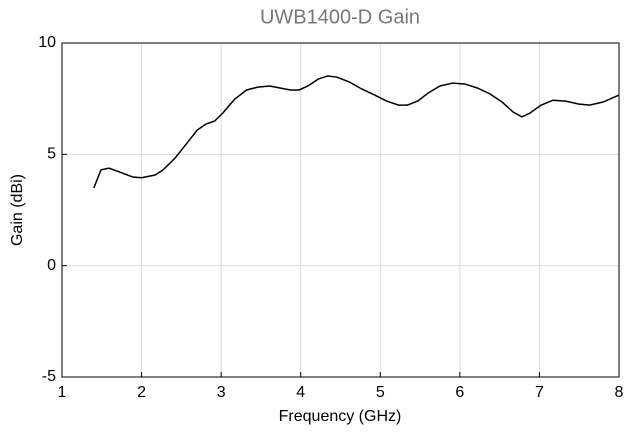  I want to click on x-tick-label: 5, so click(380, 392).